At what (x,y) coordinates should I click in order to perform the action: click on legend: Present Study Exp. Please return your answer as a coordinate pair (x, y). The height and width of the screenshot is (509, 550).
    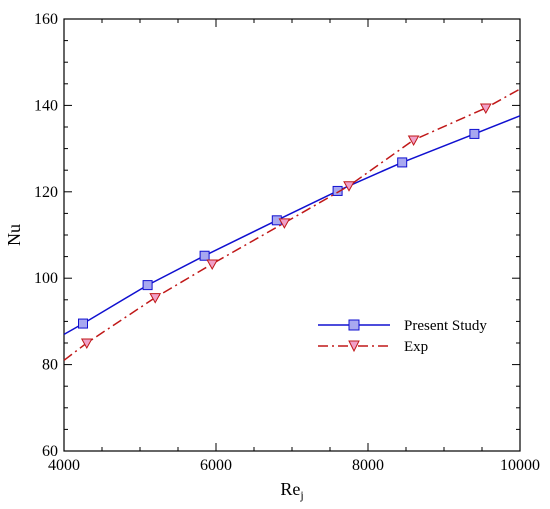
    Looking at the image, I should click on (402, 336).